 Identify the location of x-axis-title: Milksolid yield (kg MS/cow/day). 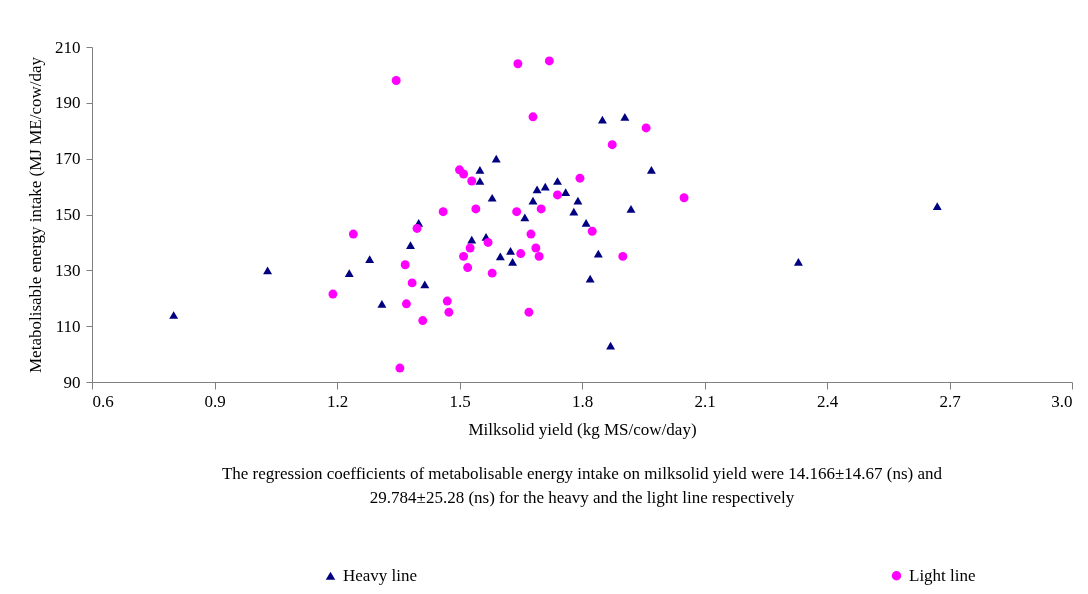
(582, 429).